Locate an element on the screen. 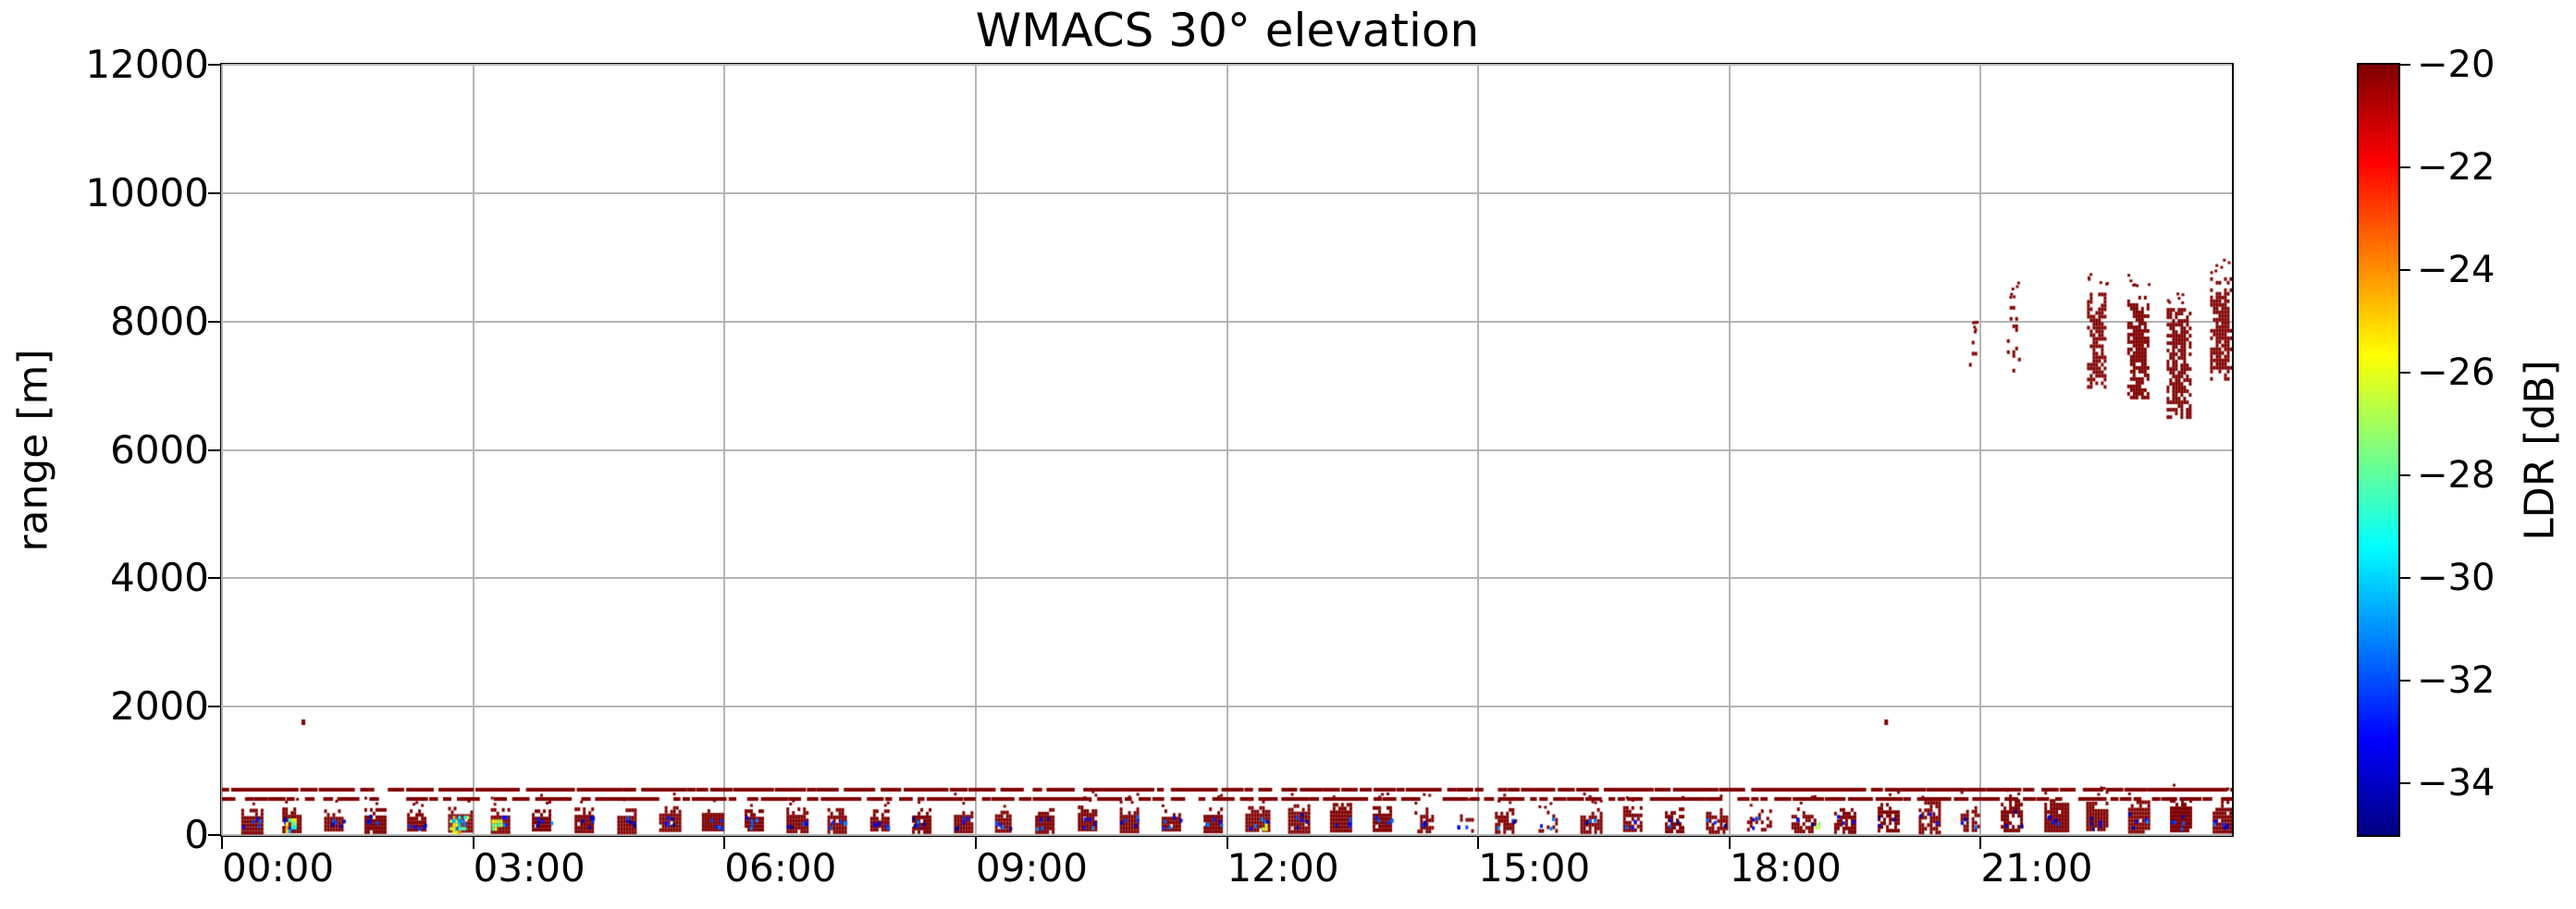  y-tick-label: 12000 is located at coordinates (147, 65).